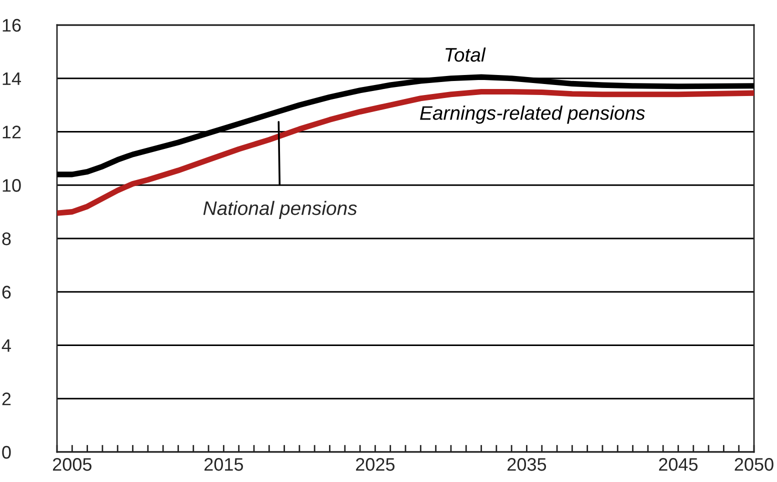 The height and width of the screenshot is (482, 777). What do you see at coordinates (11, 78) in the screenshot?
I see `y-tick-label: 14` at bounding box center [11, 78].